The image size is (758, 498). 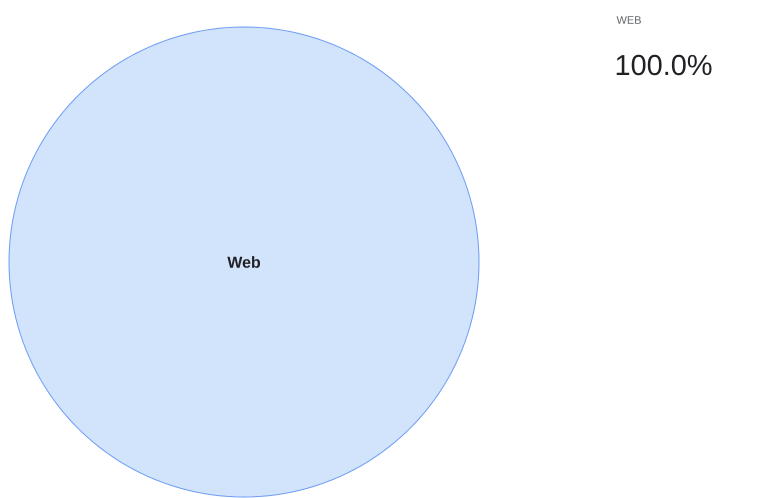 What do you see at coordinates (243, 262) in the screenshot?
I see `slice-label: Web` at bounding box center [243, 262].